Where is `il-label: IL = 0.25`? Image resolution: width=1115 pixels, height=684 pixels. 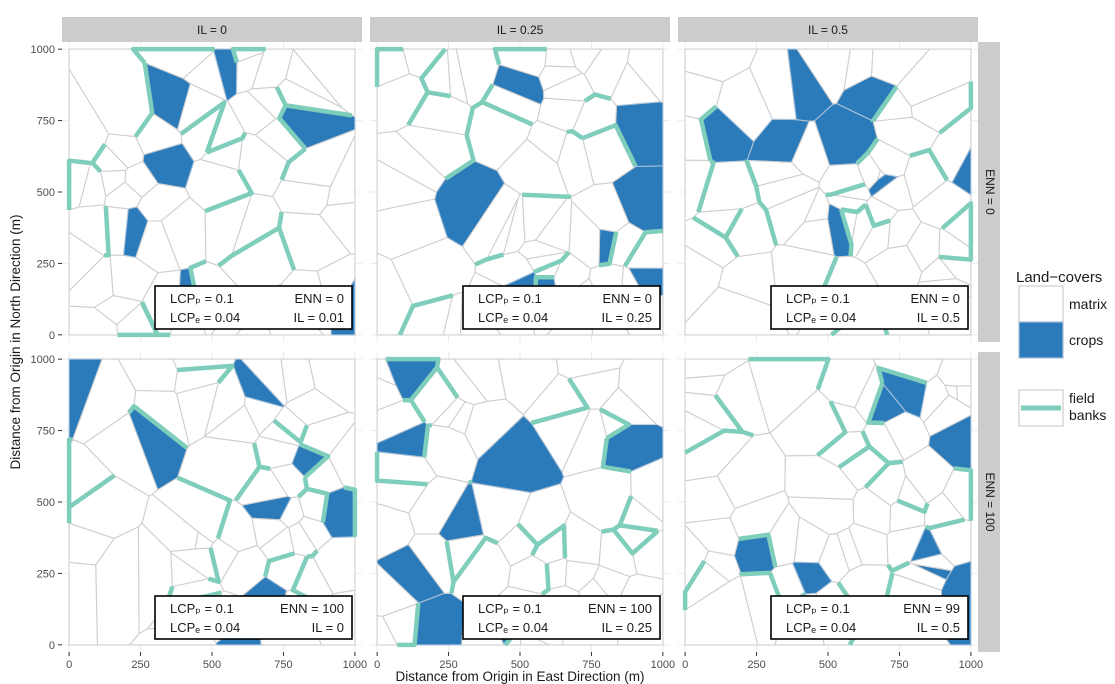 il-label: IL = 0.25 is located at coordinates (627, 317).